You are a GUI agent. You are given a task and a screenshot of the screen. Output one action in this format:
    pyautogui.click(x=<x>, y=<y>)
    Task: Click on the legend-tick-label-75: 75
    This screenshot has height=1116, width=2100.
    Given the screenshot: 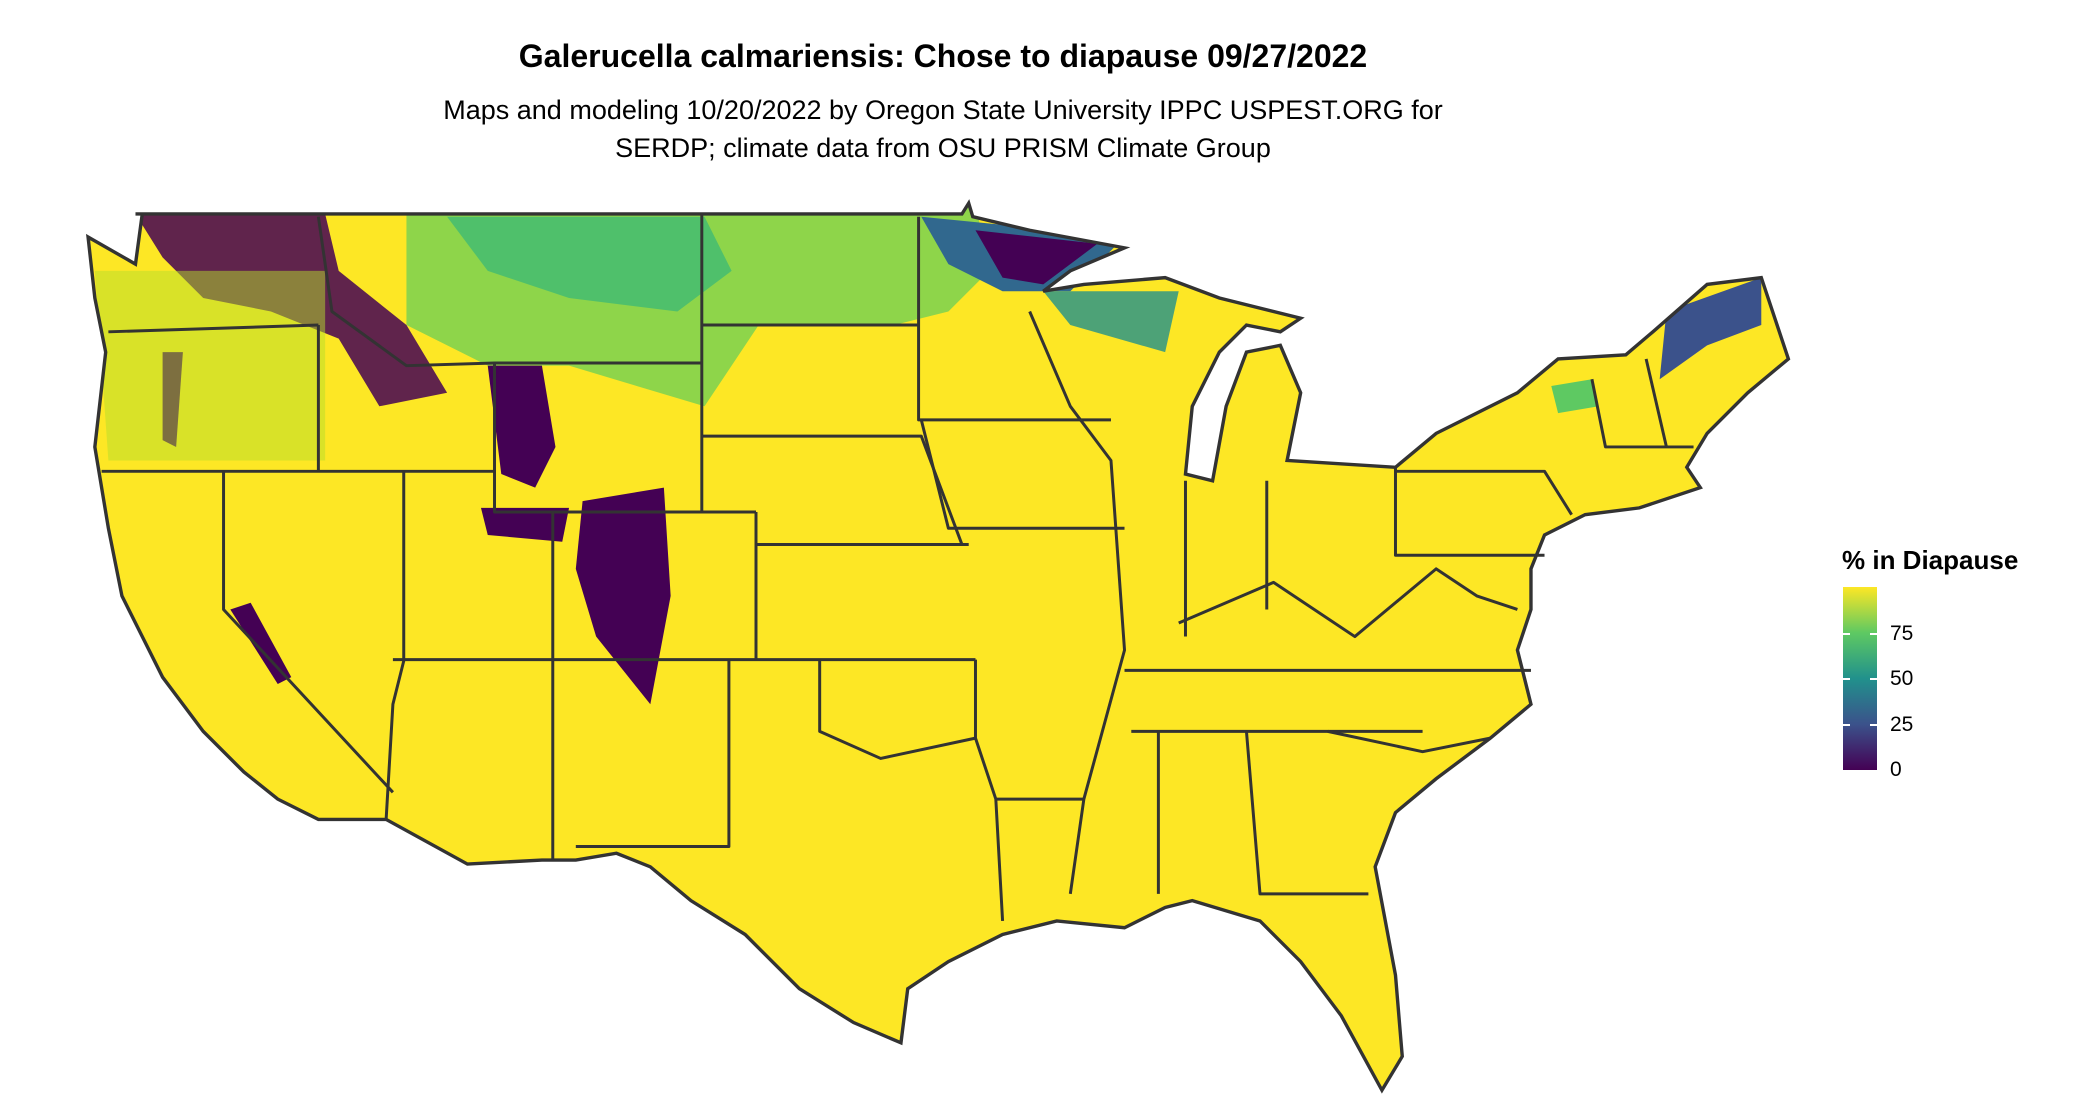 What is the action you would take?
    pyautogui.click(x=1902, y=633)
    